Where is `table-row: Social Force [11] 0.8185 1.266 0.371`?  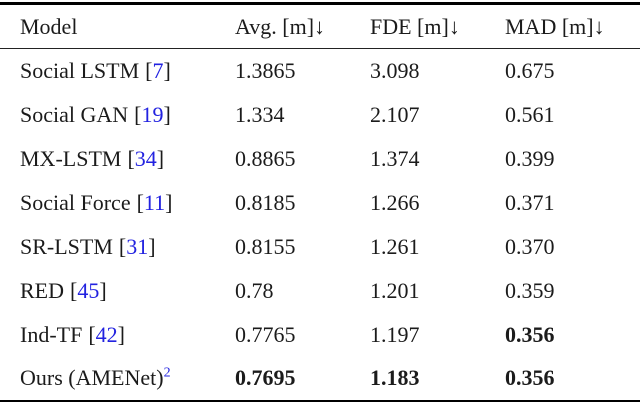
table-row: Social Force [11] 0.8185 1.266 0.371 is located at coordinates (320, 203).